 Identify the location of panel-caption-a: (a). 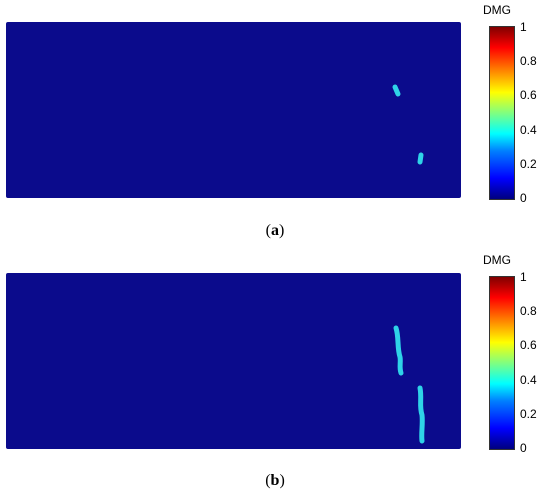
(275, 230).